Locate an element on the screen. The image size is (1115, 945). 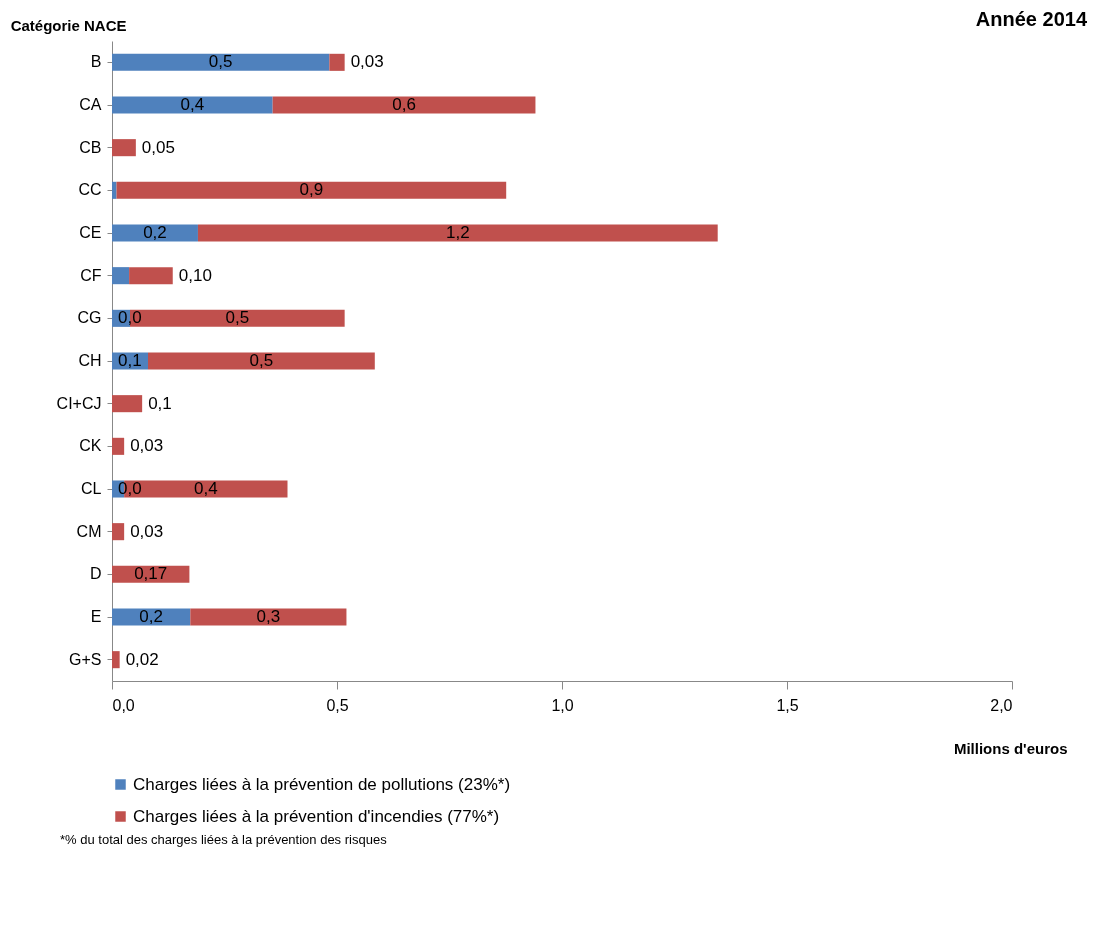
x-tick-label: 0,0 is located at coordinates (123, 705).